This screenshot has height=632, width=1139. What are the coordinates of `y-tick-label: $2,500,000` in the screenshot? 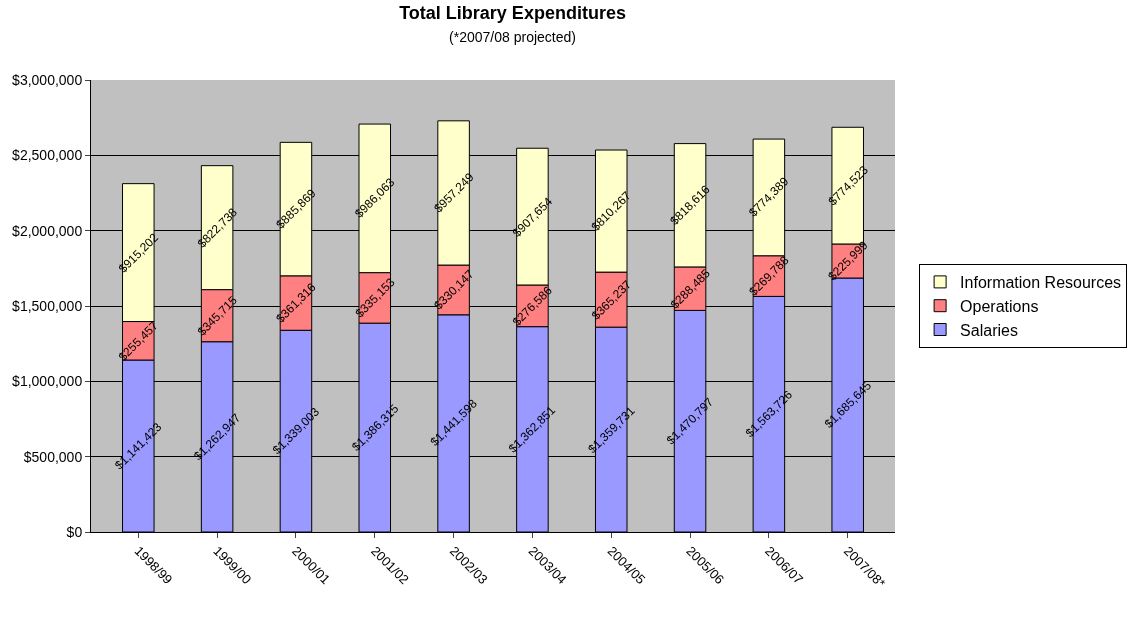 It's located at (47, 155).